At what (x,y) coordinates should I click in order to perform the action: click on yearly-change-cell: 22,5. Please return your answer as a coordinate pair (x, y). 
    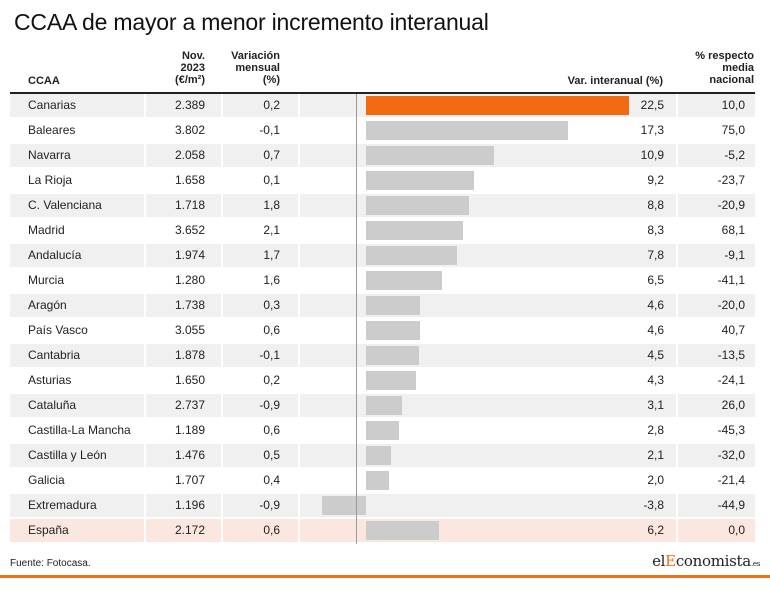
    Looking at the image, I should click on (488, 105).